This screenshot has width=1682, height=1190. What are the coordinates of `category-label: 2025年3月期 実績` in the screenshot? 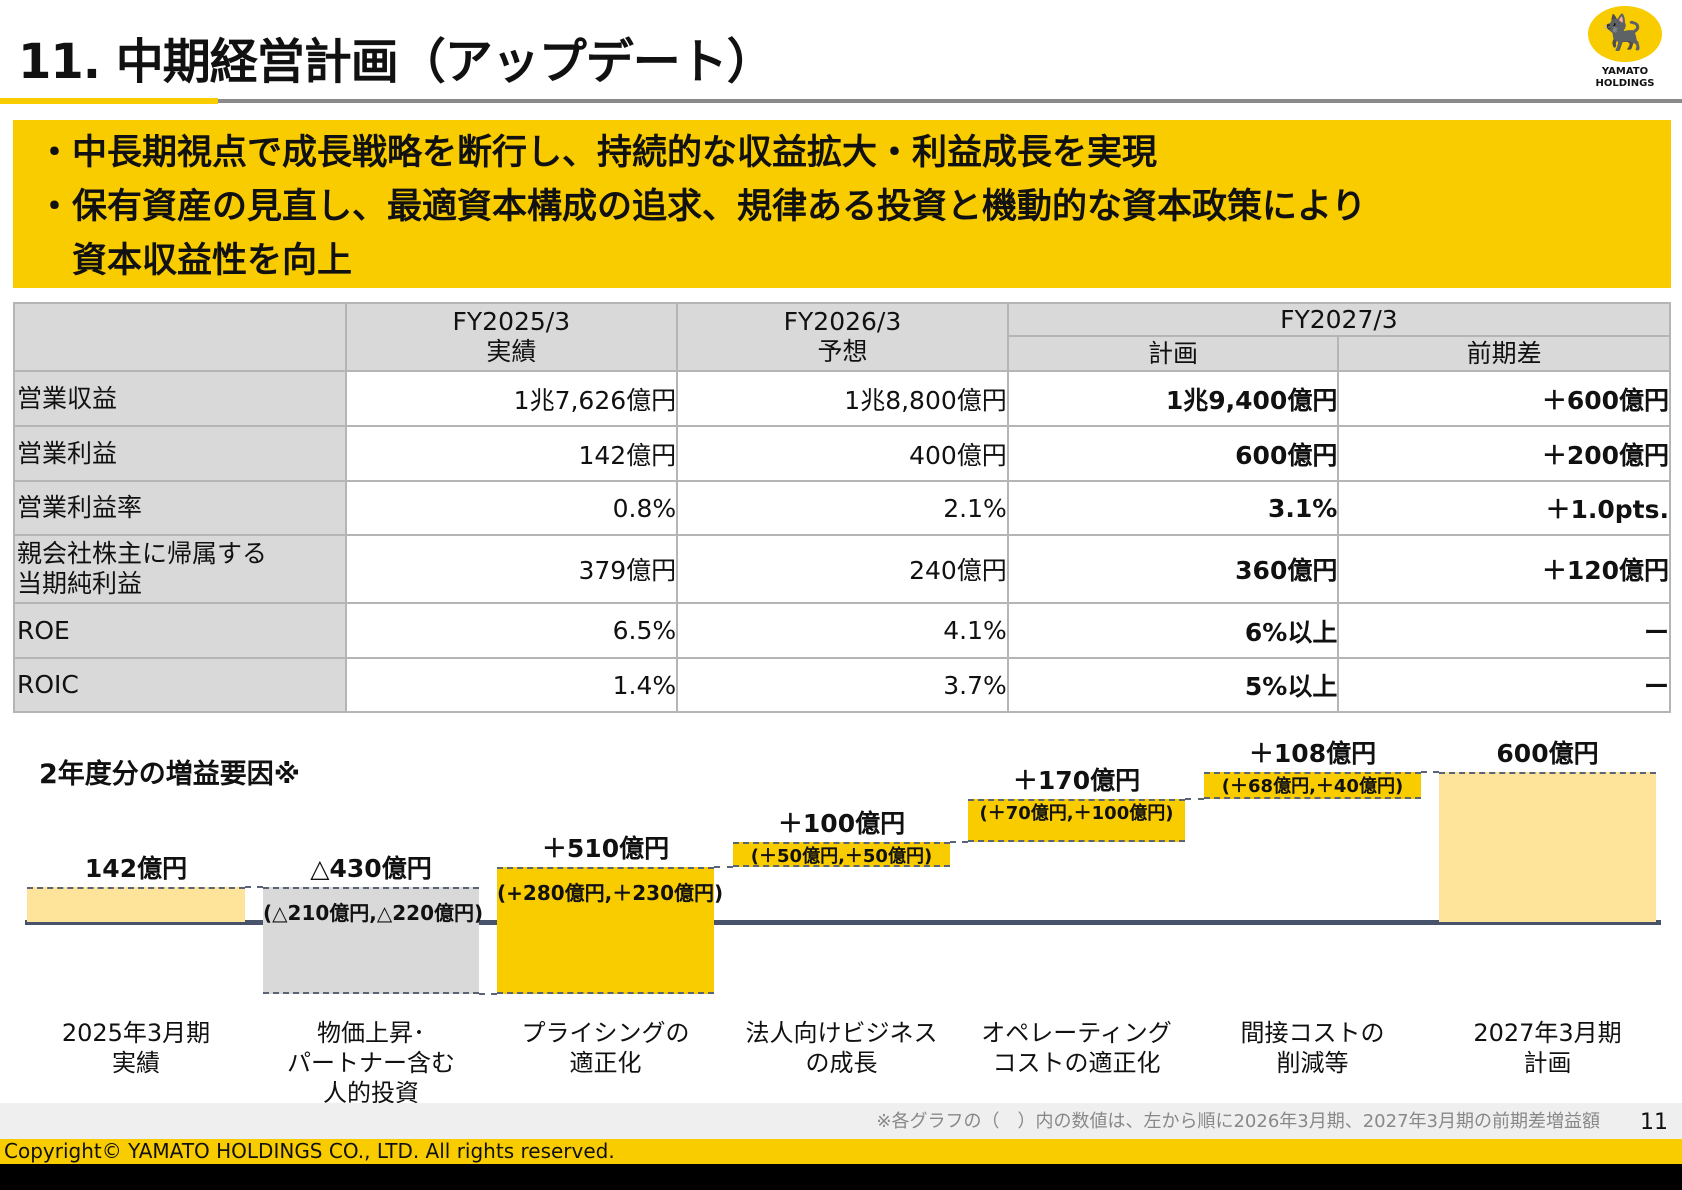 It's located at (136, 1048).